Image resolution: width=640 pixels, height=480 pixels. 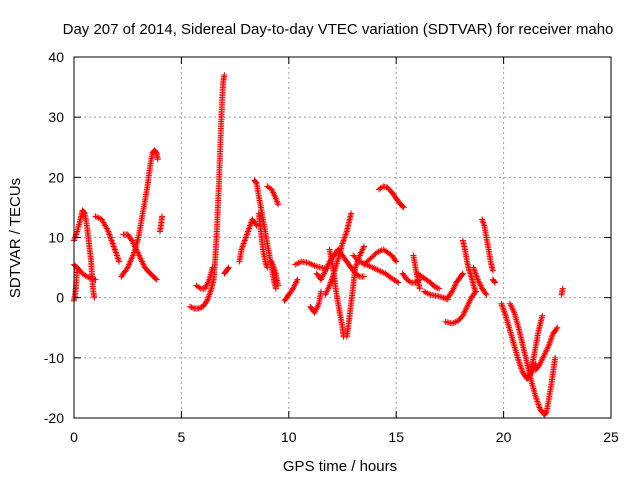 What do you see at coordinates (74, 437) in the screenshot?
I see `x-tick-label: 0` at bounding box center [74, 437].